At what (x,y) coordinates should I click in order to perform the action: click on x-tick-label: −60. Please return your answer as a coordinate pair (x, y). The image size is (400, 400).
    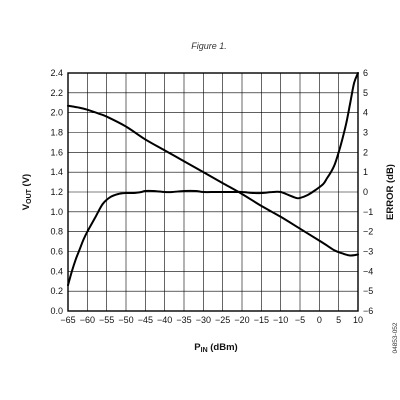
    Looking at the image, I should click on (87, 320).